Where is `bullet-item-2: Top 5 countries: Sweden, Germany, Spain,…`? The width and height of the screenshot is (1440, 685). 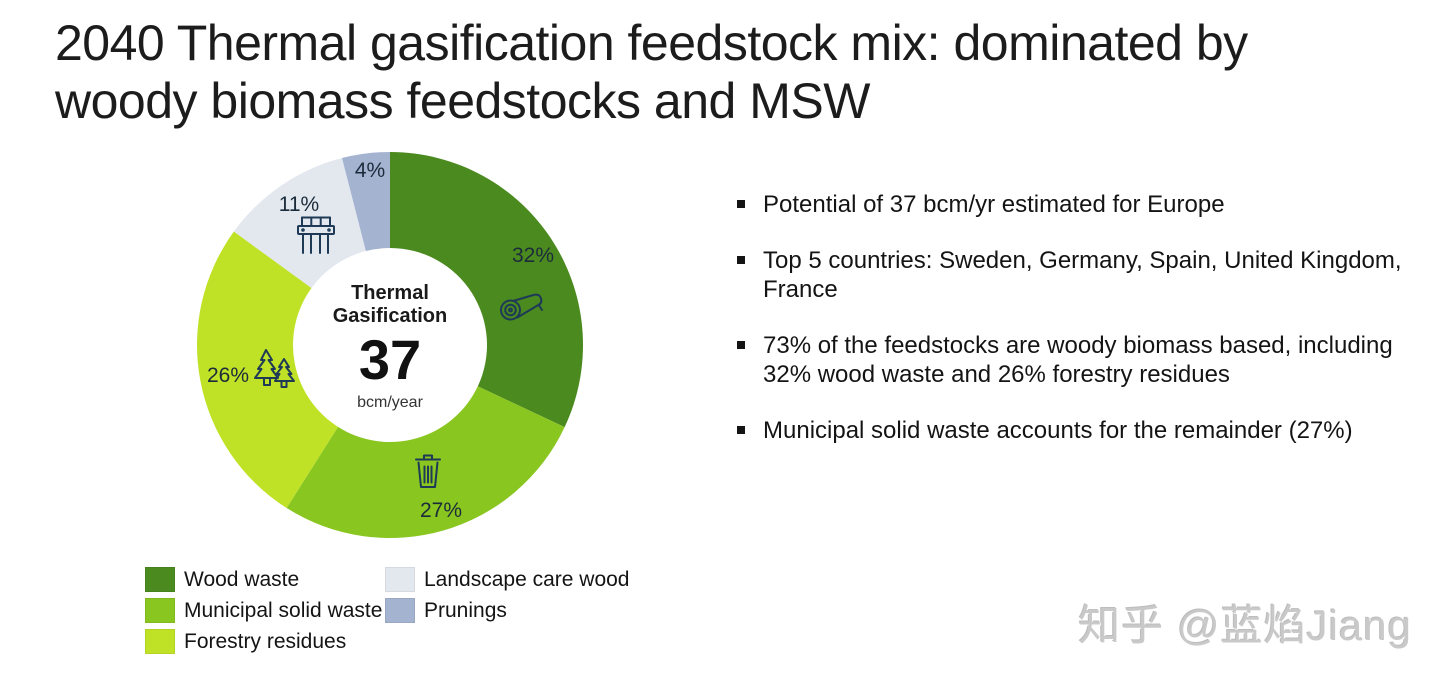 bullet-item-2: Top 5 countries: Sweden, Germany, Spain,… is located at coordinates (1082, 275).